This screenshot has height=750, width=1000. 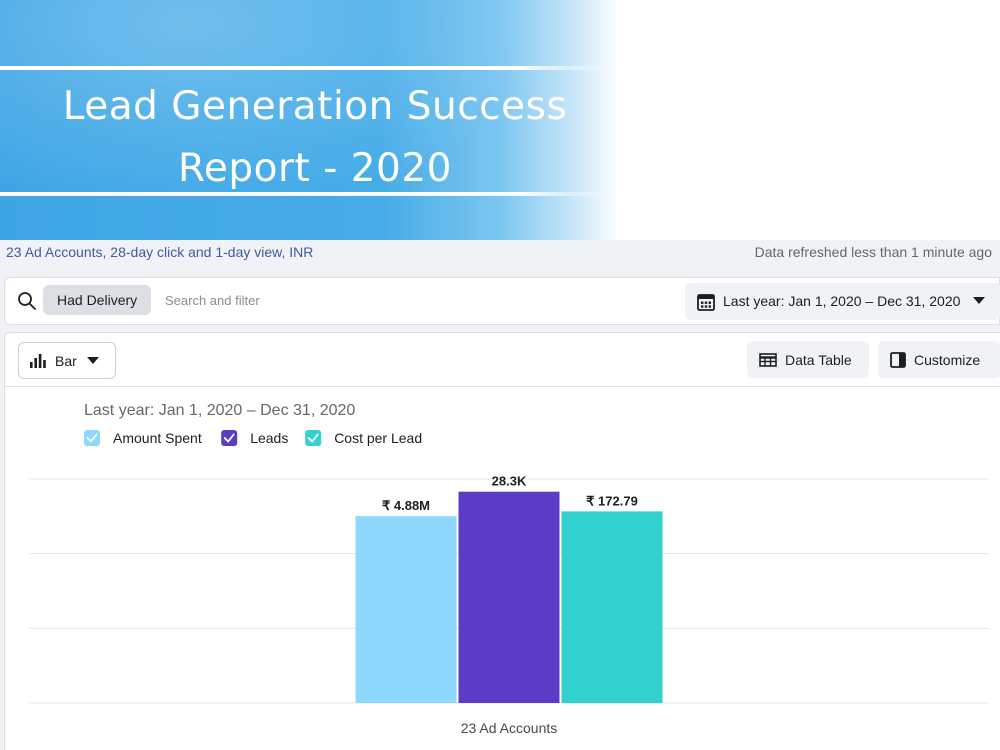 What do you see at coordinates (315, 106) in the screenshot?
I see `banner-title-line-1: Lead Generation Success` at bounding box center [315, 106].